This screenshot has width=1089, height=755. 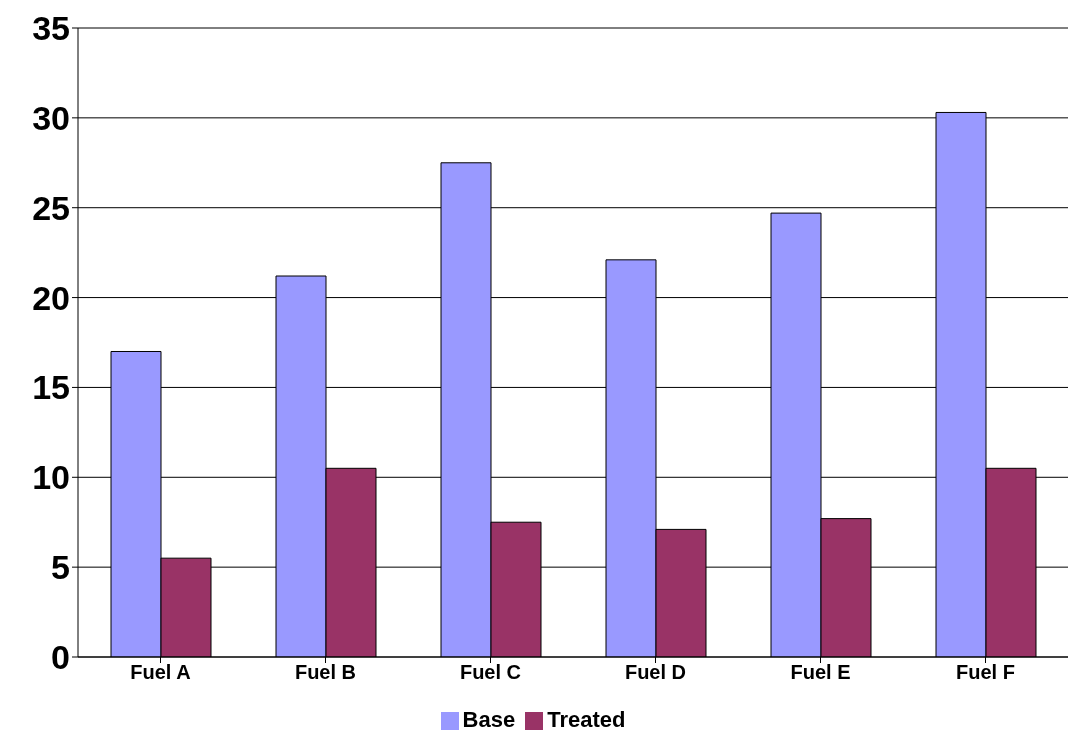 I want to click on y-tick-label: 25, so click(x=51, y=207).